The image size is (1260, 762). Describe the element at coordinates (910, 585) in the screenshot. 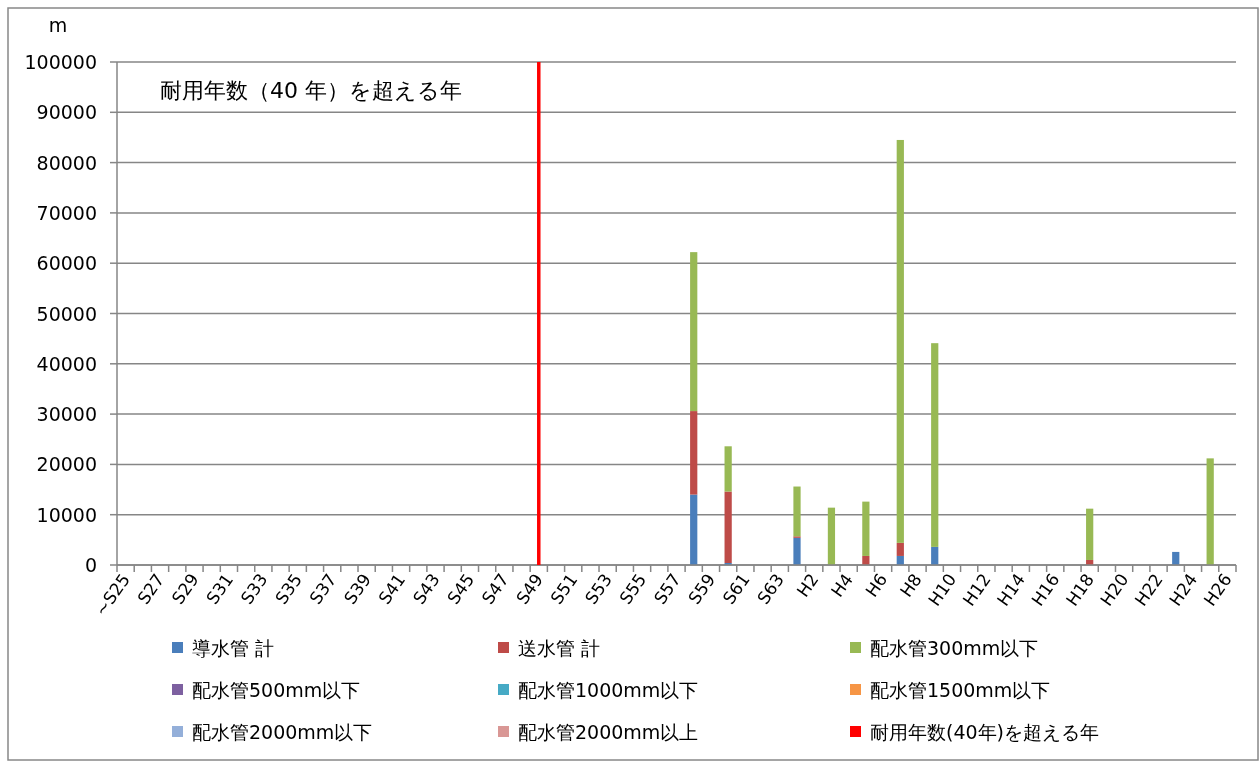

I see `x-tick-label: H8` at that location.